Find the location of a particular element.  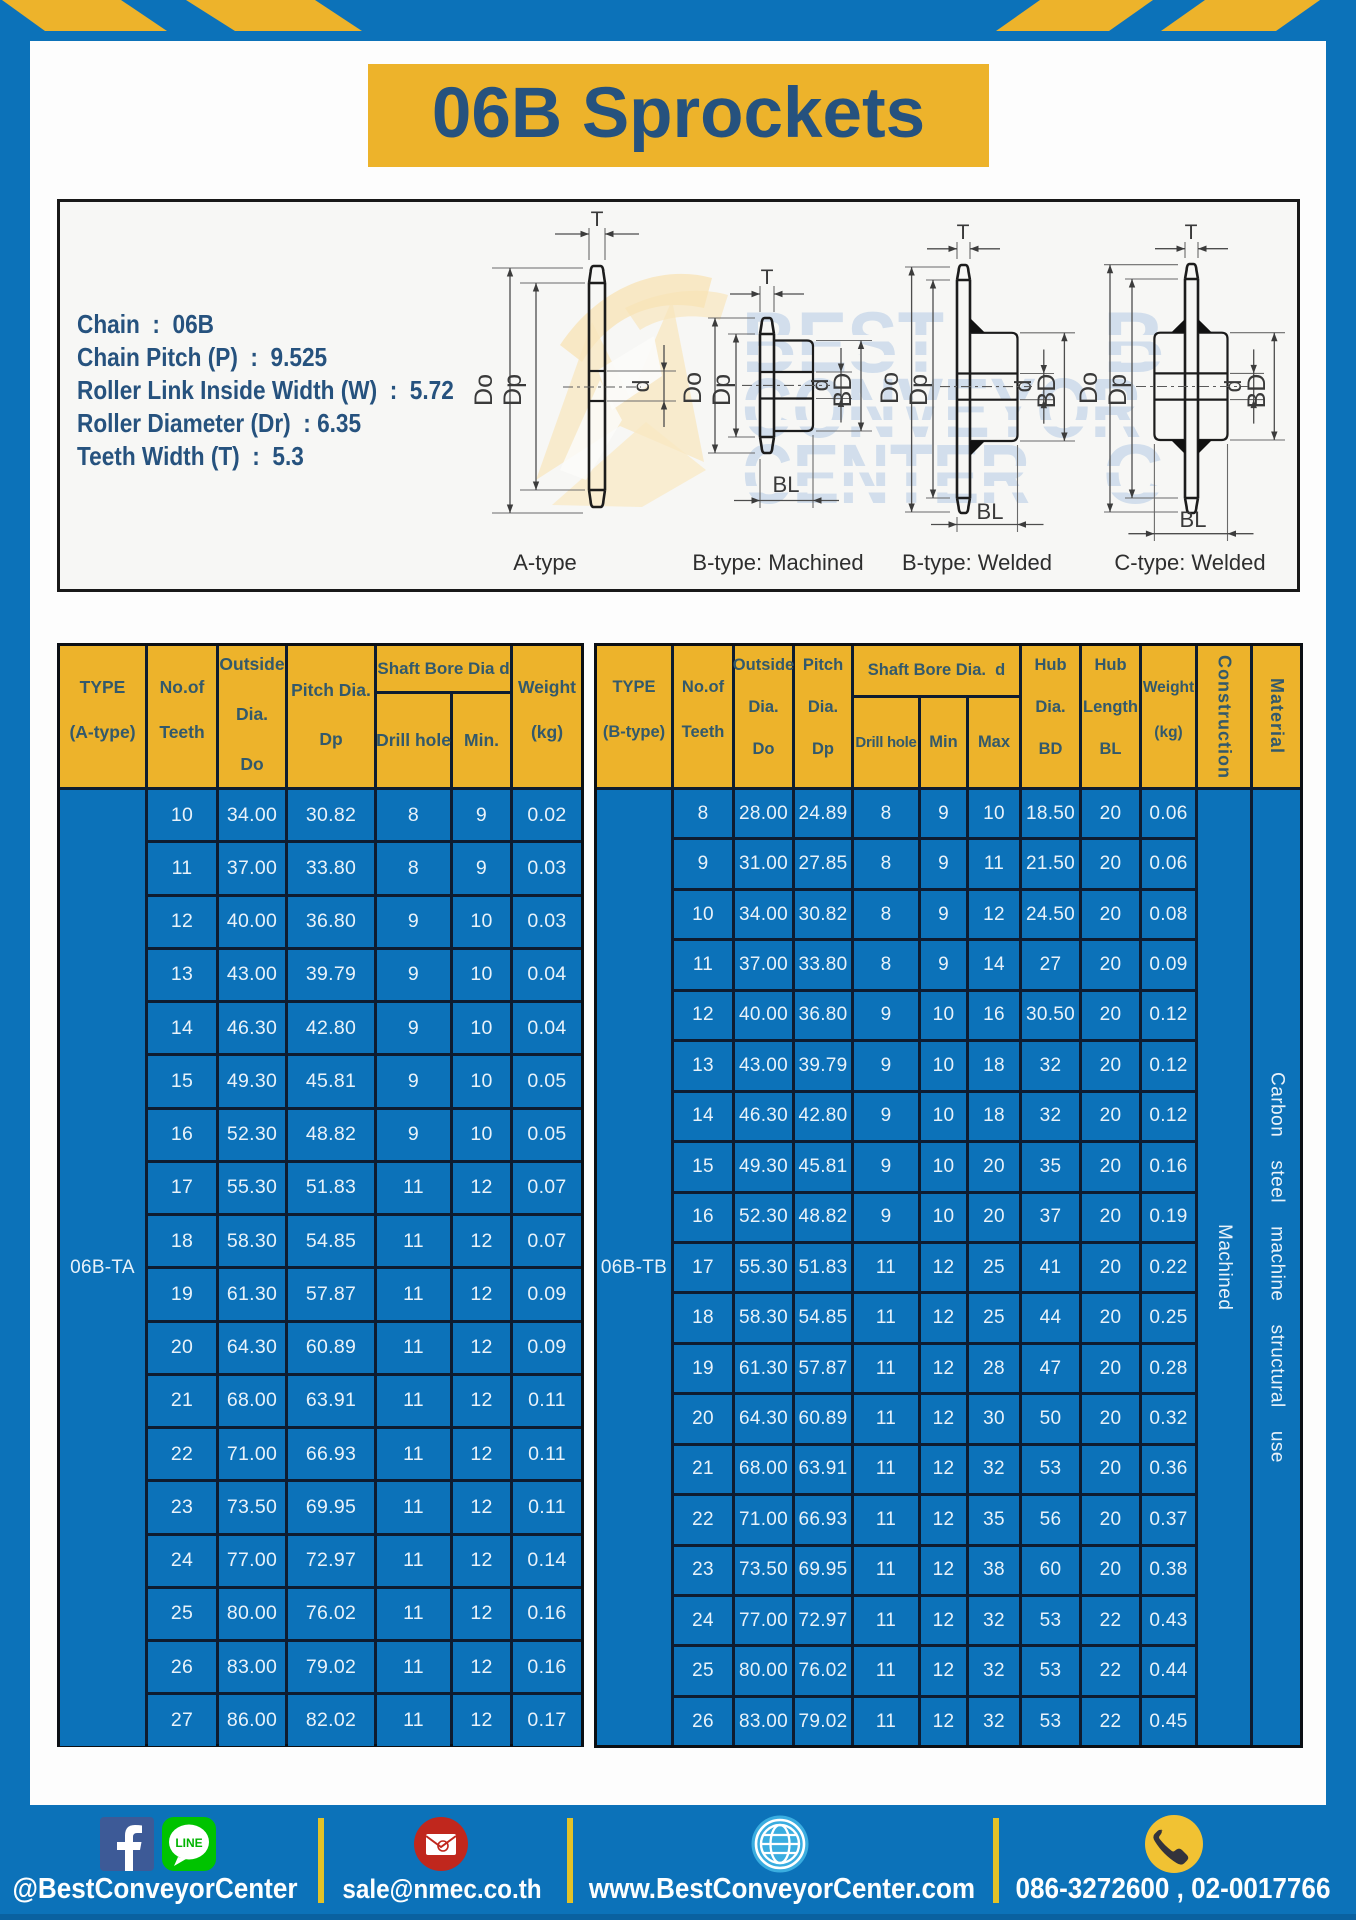

svg-text: LINE is located at coordinates (188, 1843).